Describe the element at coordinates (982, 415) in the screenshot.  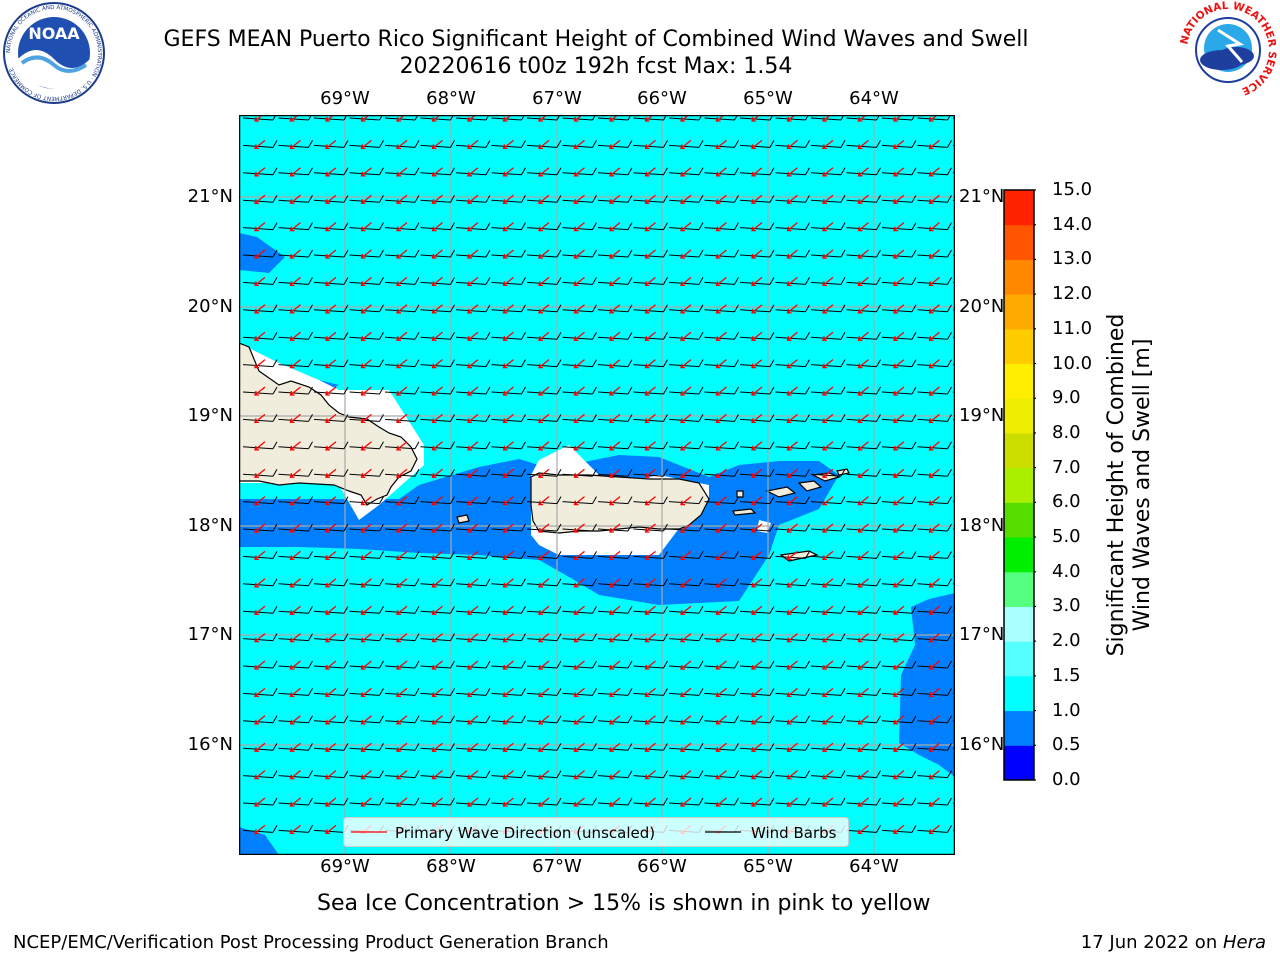
I see `lat-label-right: 19°N` at that location.